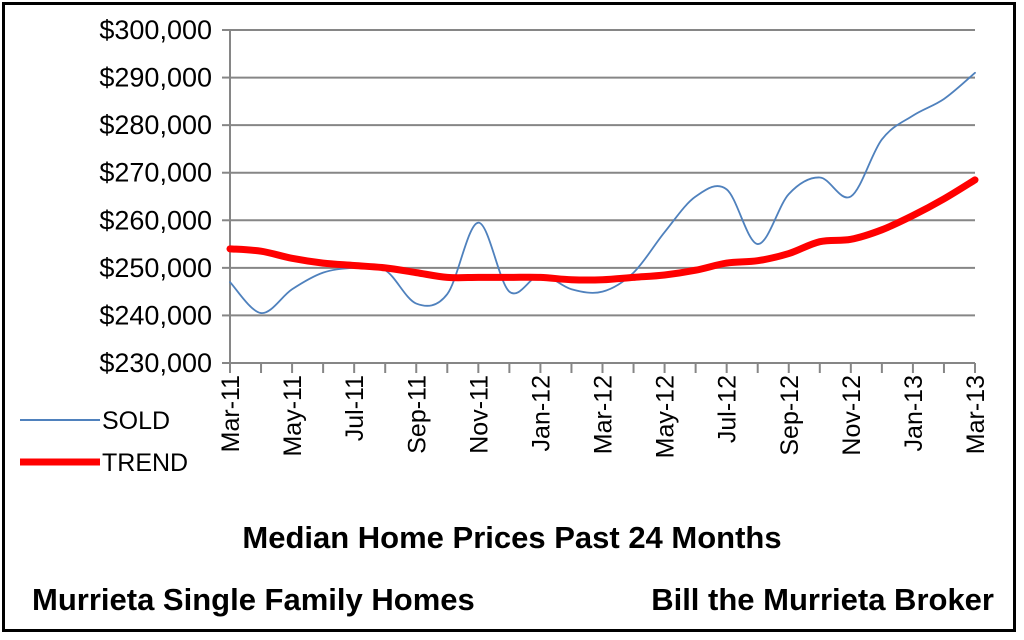 Image resolution: width=1024 pixels, height=640 pixels. Describe the element at coordinates (155, 125) in the screenshot. I see `y-tick-label: $280,000` at that location.